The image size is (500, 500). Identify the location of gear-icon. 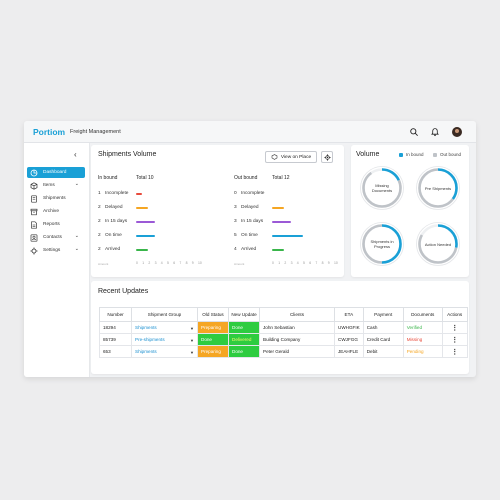
(327, 157).